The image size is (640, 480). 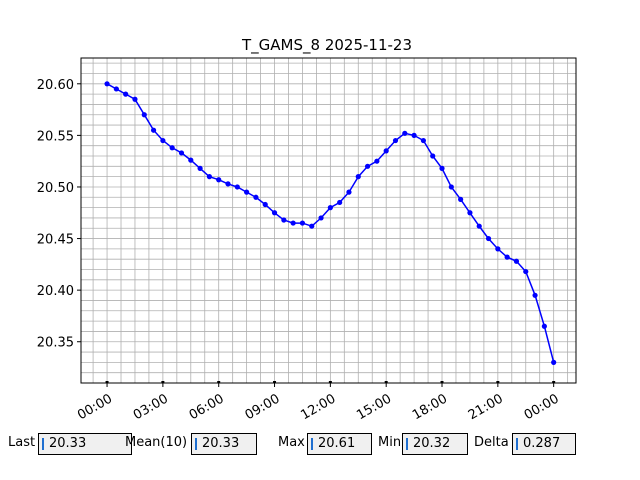 What do you see at coordinates (59, 214) in the screenshot?
I see `y-axis: 20.35 20.40 20.45 20.50 20.55 20.60` at bounding box center [59, 214].